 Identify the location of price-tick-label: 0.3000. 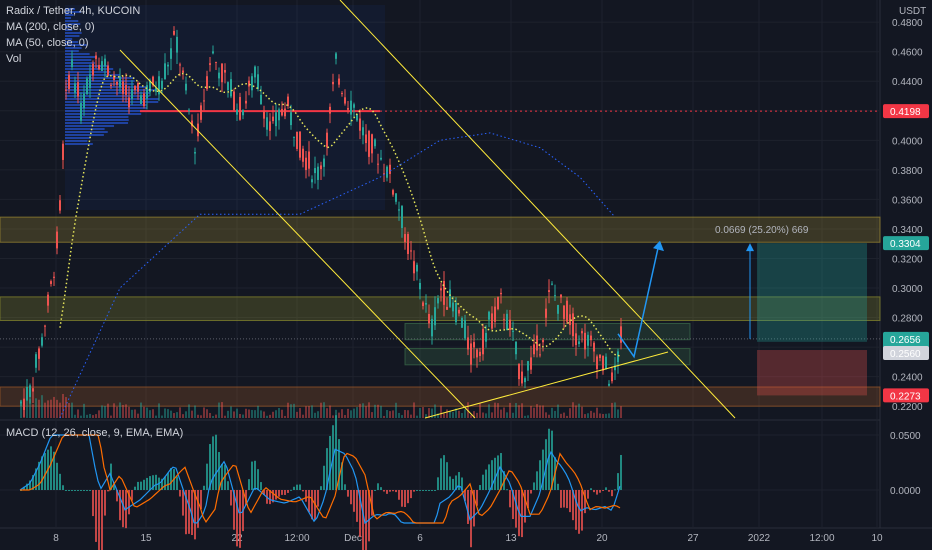
(907, 289).